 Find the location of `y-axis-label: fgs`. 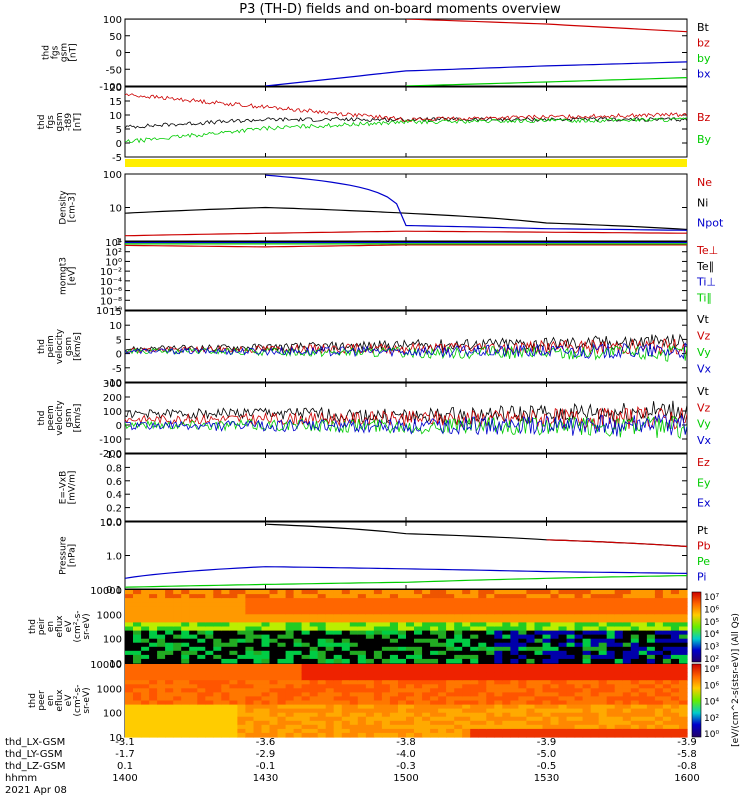

y-axis-label: fgs is located at coordinates (56, 52).